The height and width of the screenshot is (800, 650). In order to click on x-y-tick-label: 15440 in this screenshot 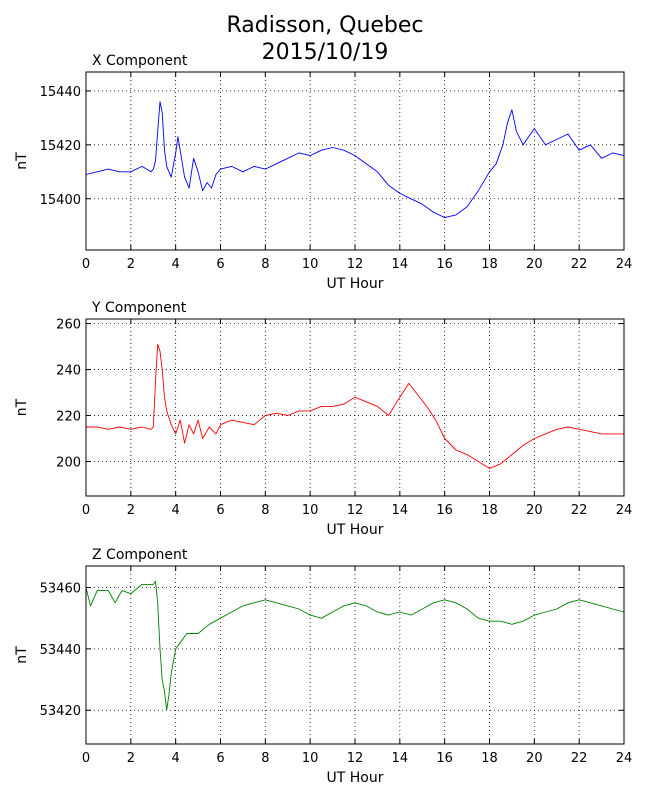, I will do `click(60, 92)`.